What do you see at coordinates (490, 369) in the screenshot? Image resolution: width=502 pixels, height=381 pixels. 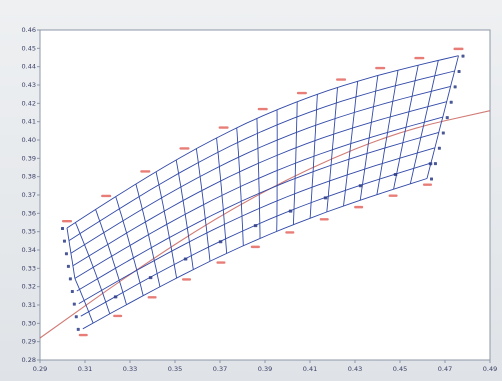 I see `x-tick-label: 0.49` at bounding box center [490, 369].